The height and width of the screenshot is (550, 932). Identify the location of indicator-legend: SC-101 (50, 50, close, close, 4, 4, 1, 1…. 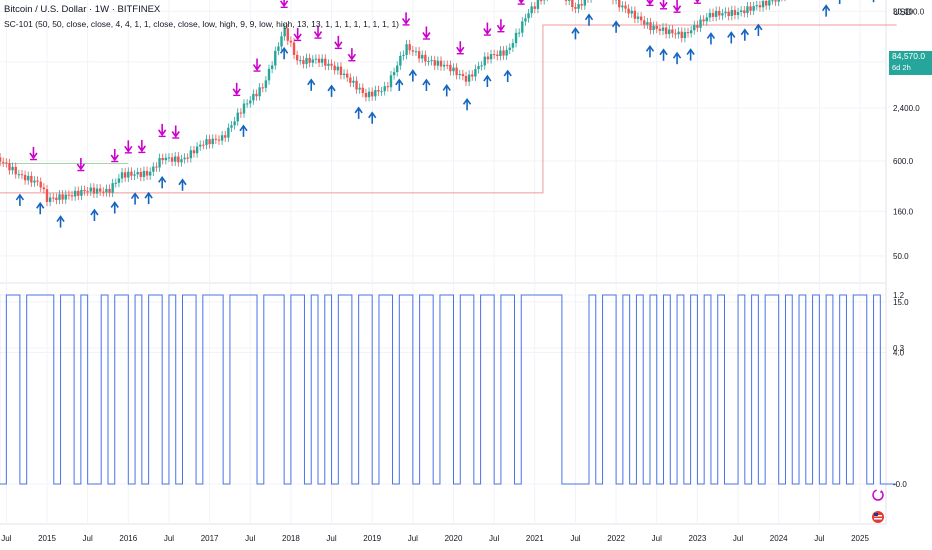
(202, 24).